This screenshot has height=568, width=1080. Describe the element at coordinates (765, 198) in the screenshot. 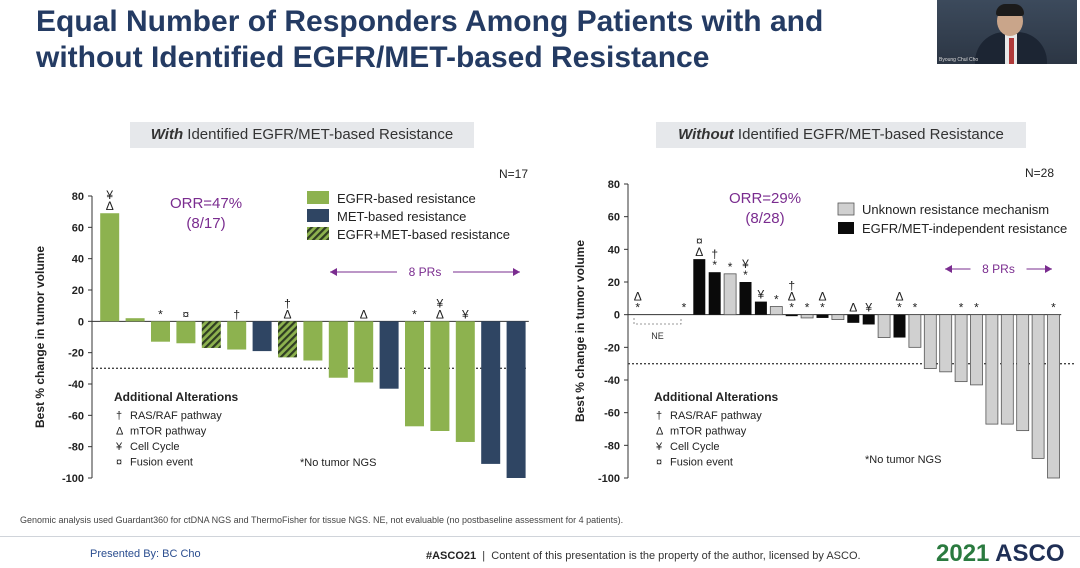

I see `orr-value: ORR=29%` at that location.